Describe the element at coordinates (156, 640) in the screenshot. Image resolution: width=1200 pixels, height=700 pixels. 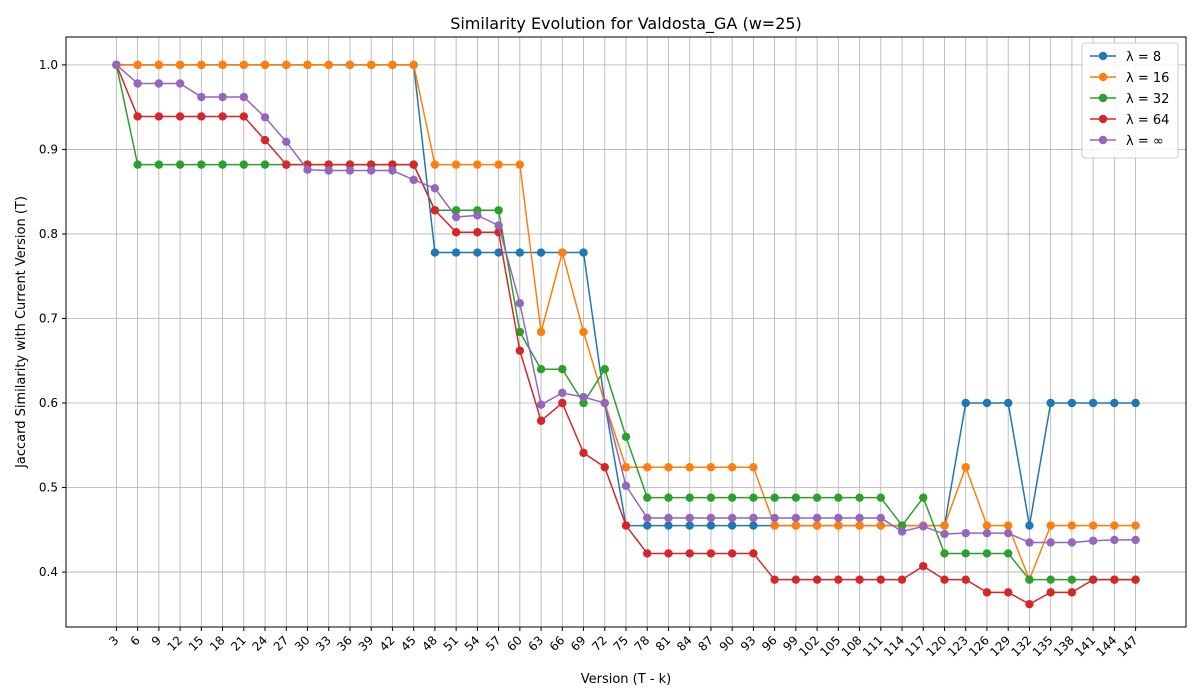
I see `x-tick-label: 9` at that location.